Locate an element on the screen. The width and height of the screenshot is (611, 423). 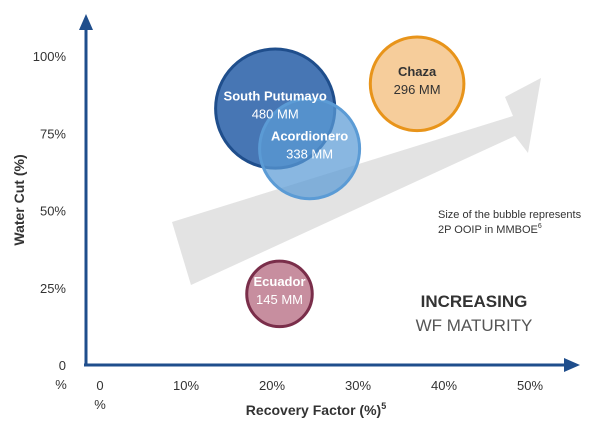
x-tick-percent-sub: % is located at coordinates (100, 404).